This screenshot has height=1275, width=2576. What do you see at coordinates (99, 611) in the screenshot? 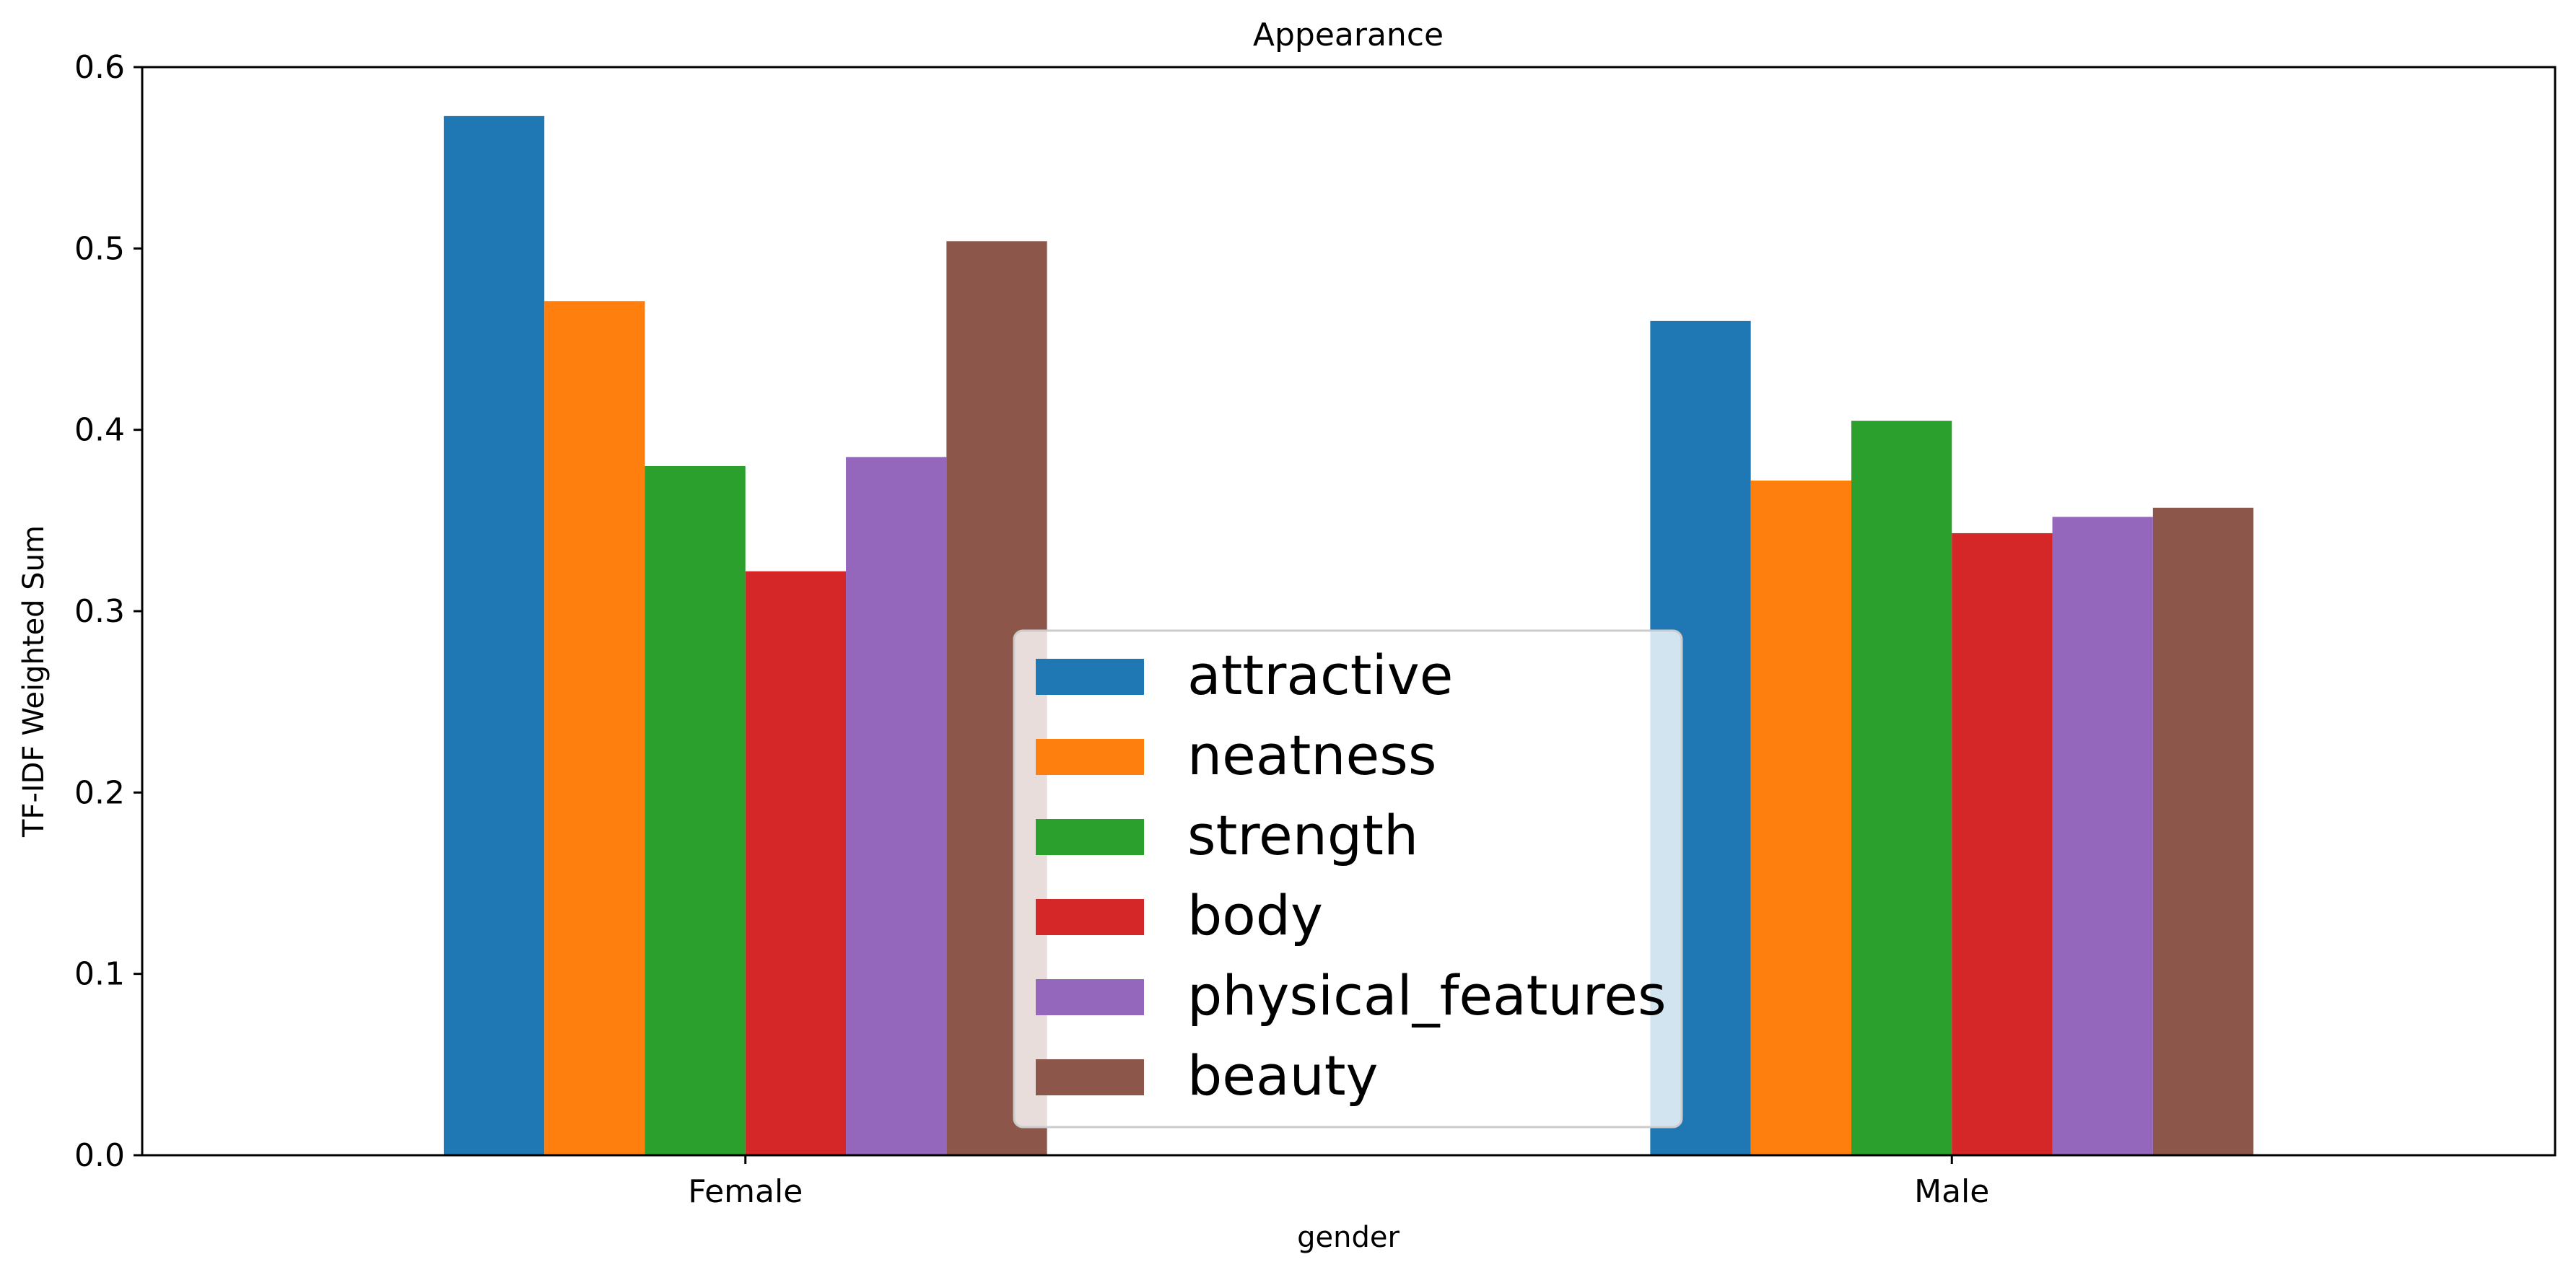
I see `y-tick-label: 0.3` at bounding box center [99, 611].